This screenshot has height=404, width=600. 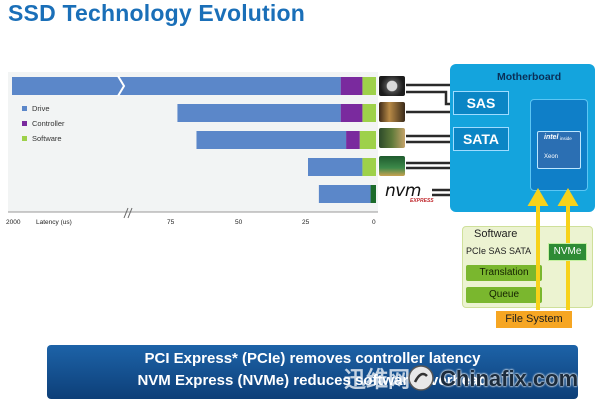 I want to click on x-tick-label: 25, so click(x=306, y=222).